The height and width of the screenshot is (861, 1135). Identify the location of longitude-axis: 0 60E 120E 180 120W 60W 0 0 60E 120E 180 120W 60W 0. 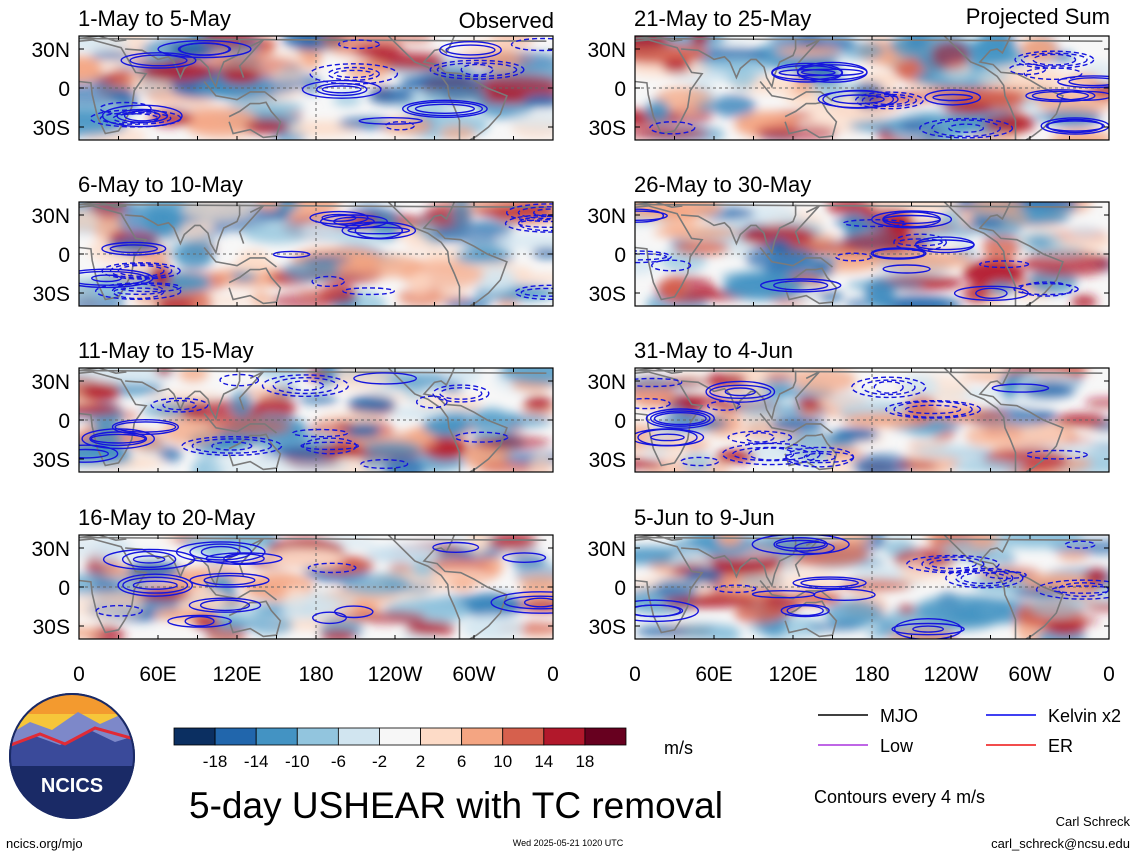
(594, 674).